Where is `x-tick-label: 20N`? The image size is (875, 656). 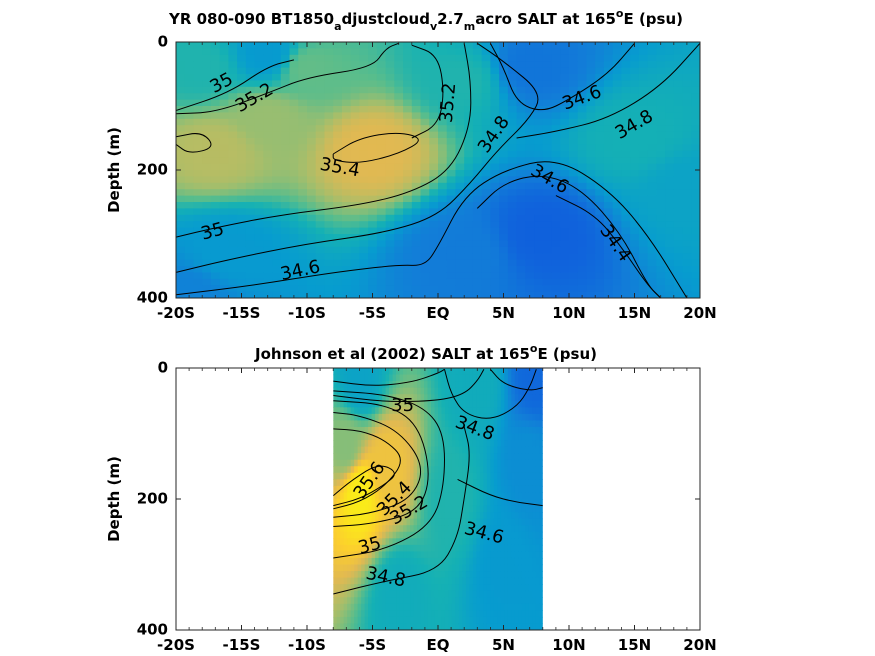
x-tick-label: 20N is located at coordinates (699, 313).